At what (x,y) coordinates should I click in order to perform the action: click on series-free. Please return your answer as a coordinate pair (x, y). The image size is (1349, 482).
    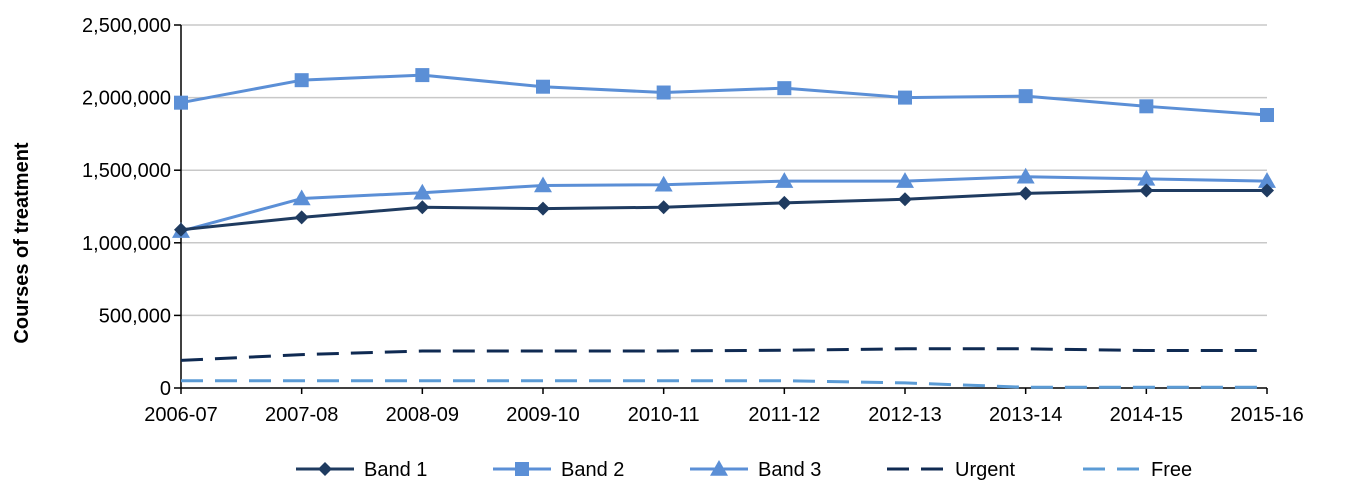
    Looking at the image, I should click on (724, 384).